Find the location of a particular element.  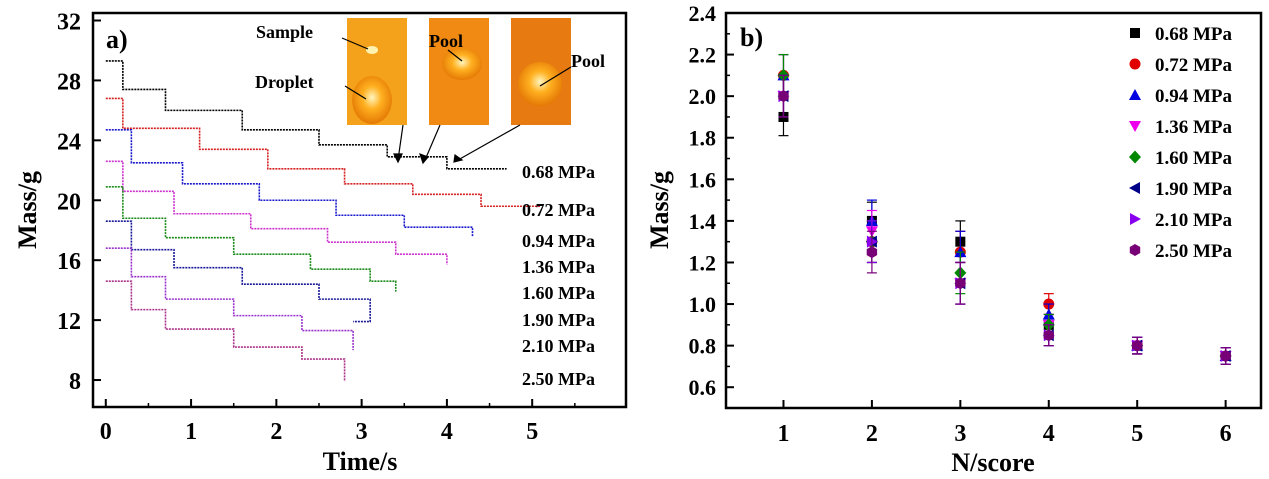

line-label-3: 1.36 MPa is located at coordinates (558, 267).